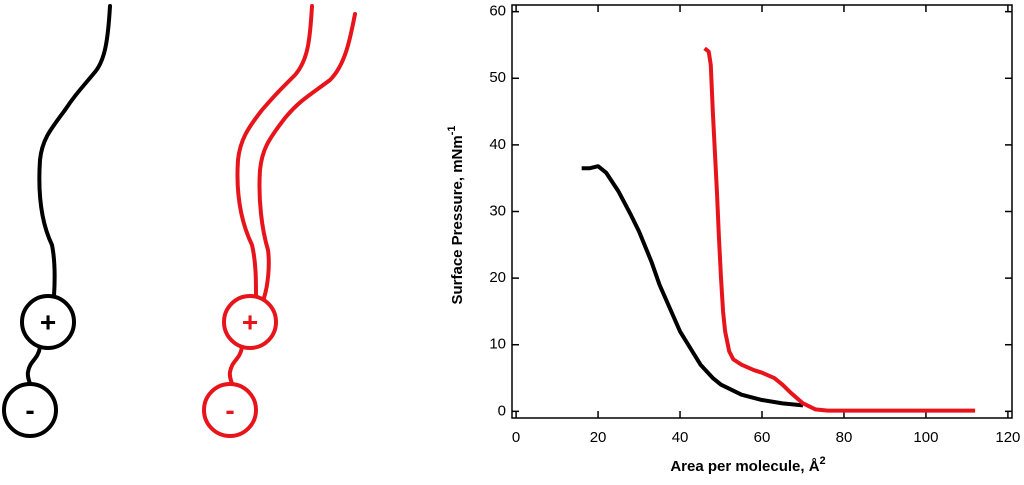 The height and width of the screenshot is (485, 1024). What do you see at coordinates (497, 144) in the screenshot?
I see `y-tick-label: 40` at bounding box center [497, 144].